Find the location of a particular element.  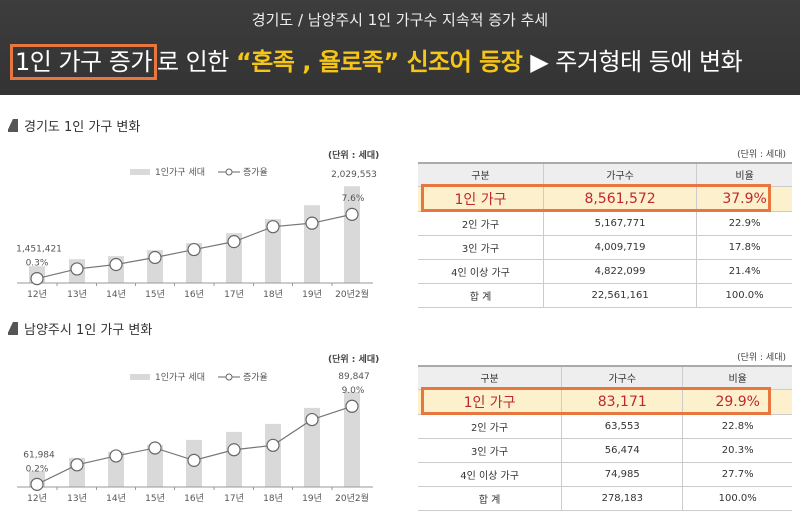

table-cell: 5,167,771 is located at coordinates (620, 223).